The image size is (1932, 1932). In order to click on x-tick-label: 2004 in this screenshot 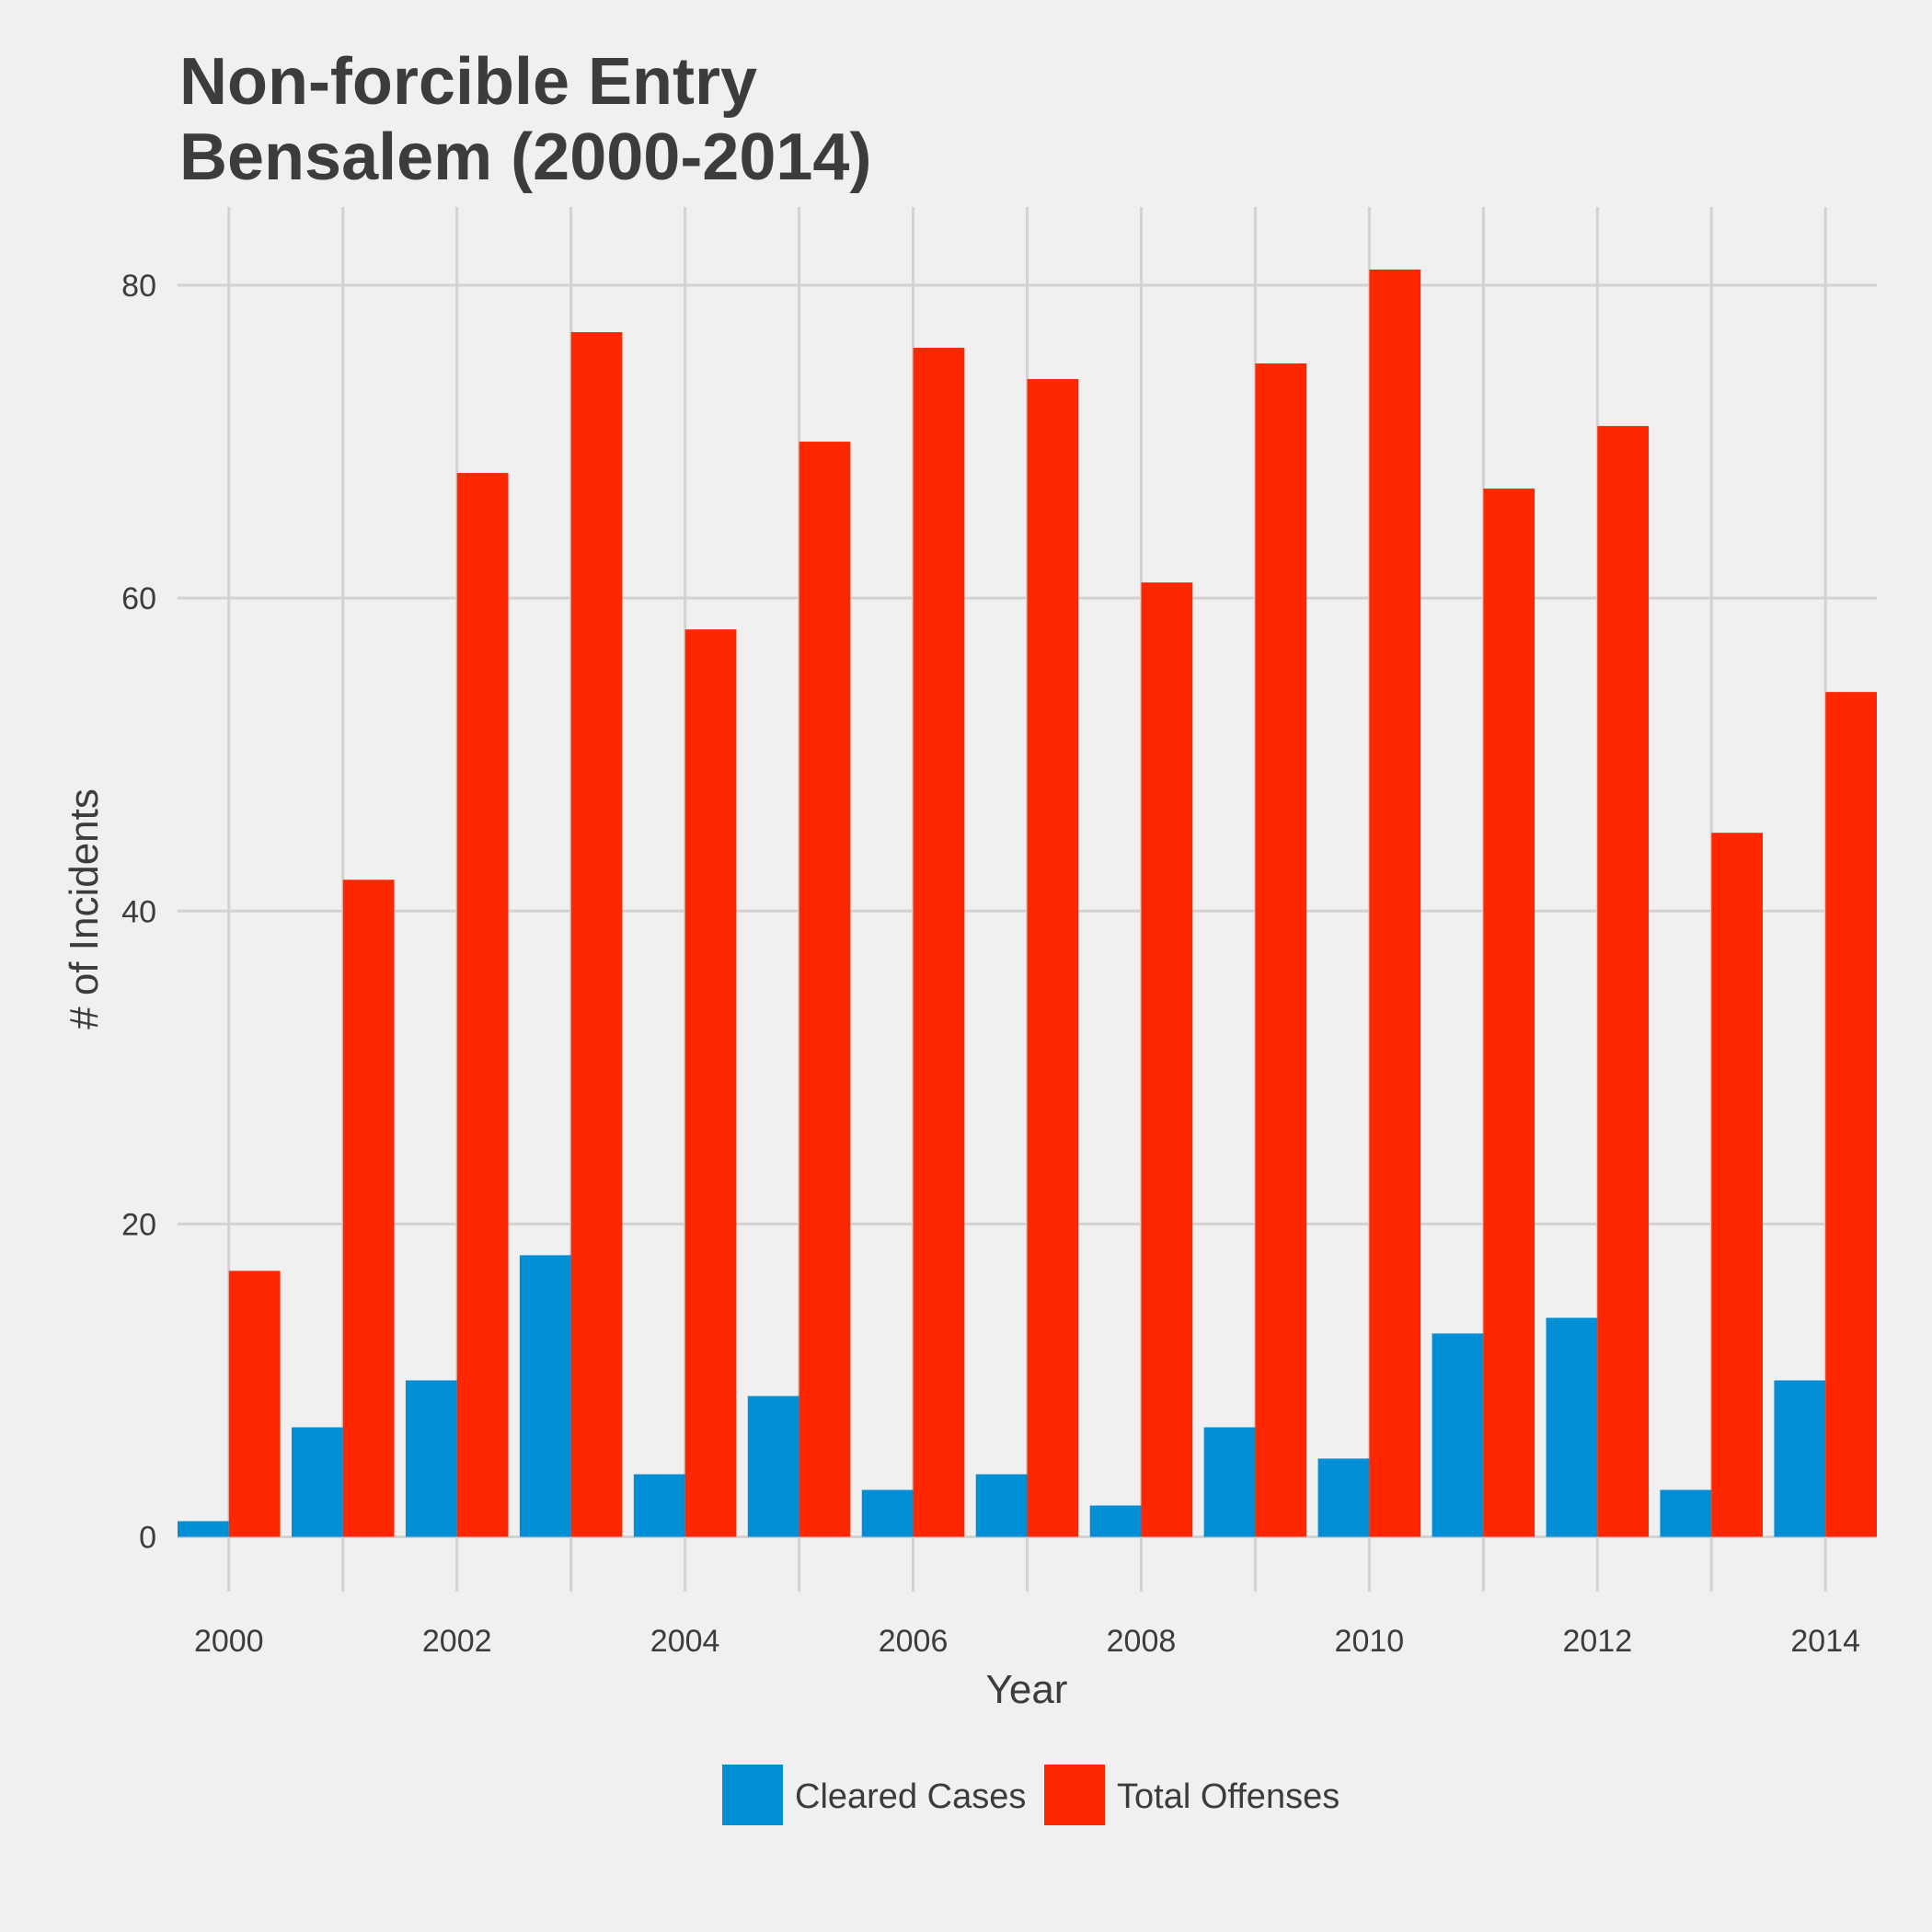, I will do `click(685, 1641)`.